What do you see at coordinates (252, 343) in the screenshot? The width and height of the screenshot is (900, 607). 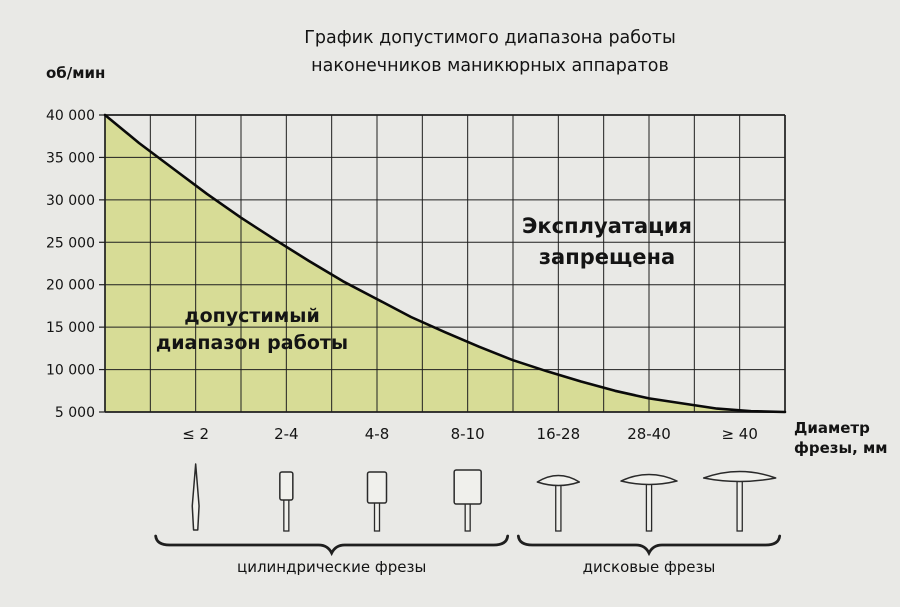 I see `allowed-region-label-line2: диапазон работы` at bounding box center [252, 343].